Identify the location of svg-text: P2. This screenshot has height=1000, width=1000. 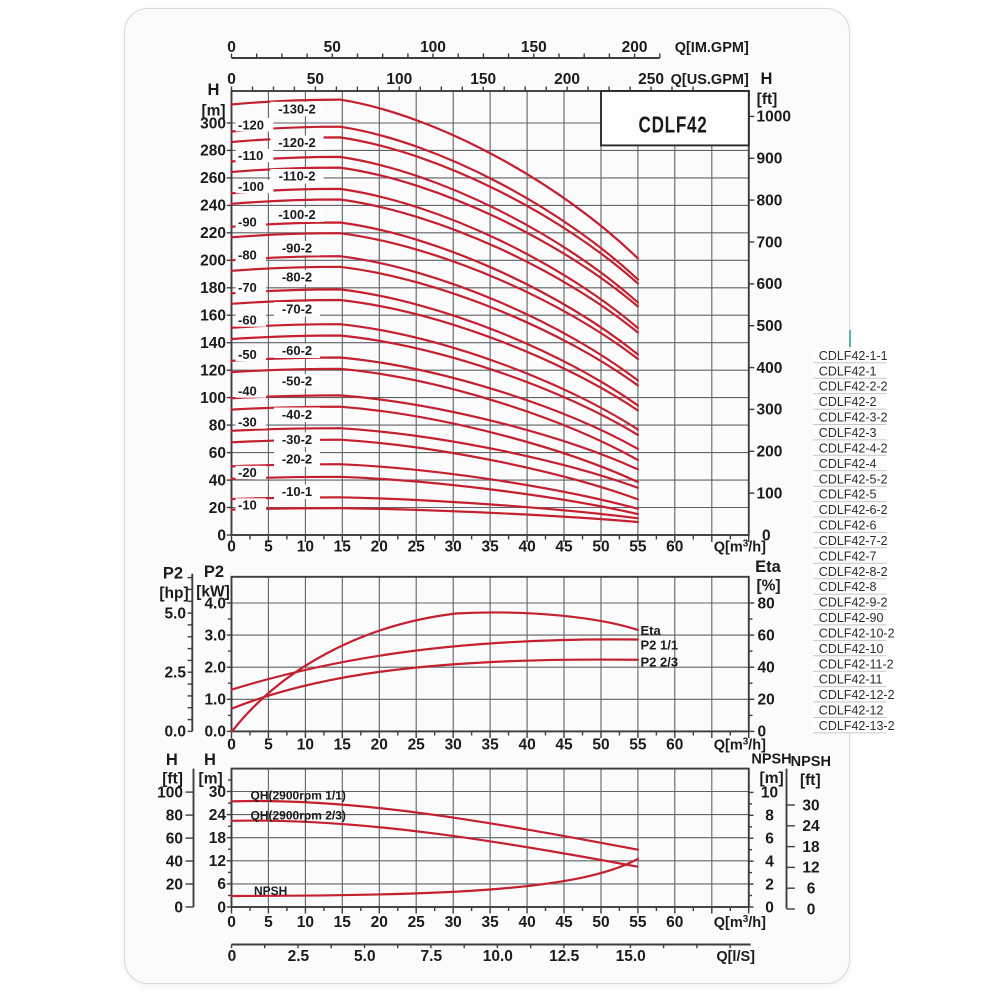
(173, 574).